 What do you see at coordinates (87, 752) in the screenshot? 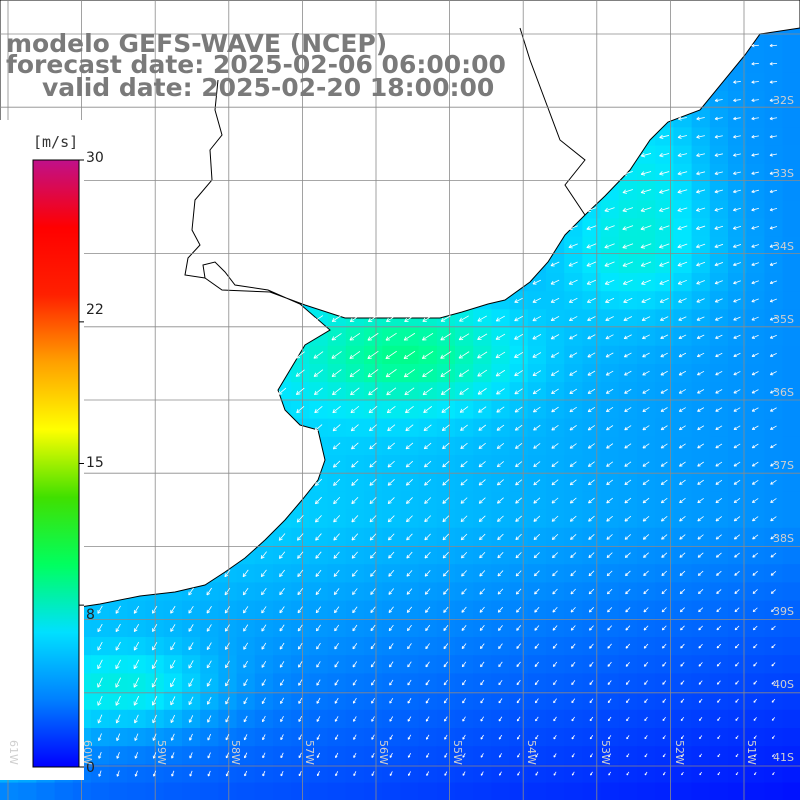
I see `lon-label-60w: 60W` at bounding box center [87, 752].